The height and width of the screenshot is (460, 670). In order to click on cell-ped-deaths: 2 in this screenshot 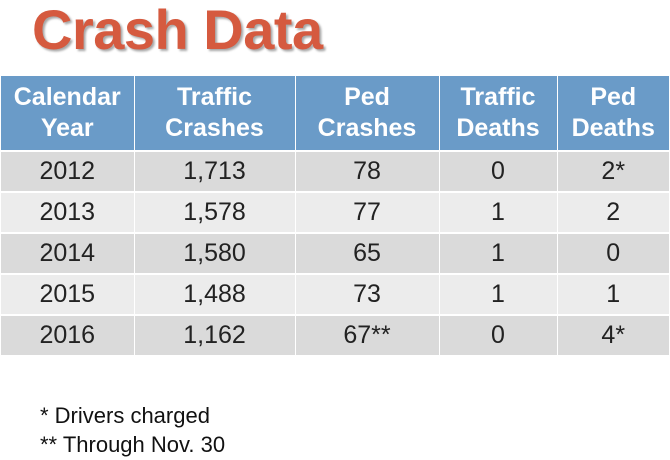, I will do `click(613, 213)`.